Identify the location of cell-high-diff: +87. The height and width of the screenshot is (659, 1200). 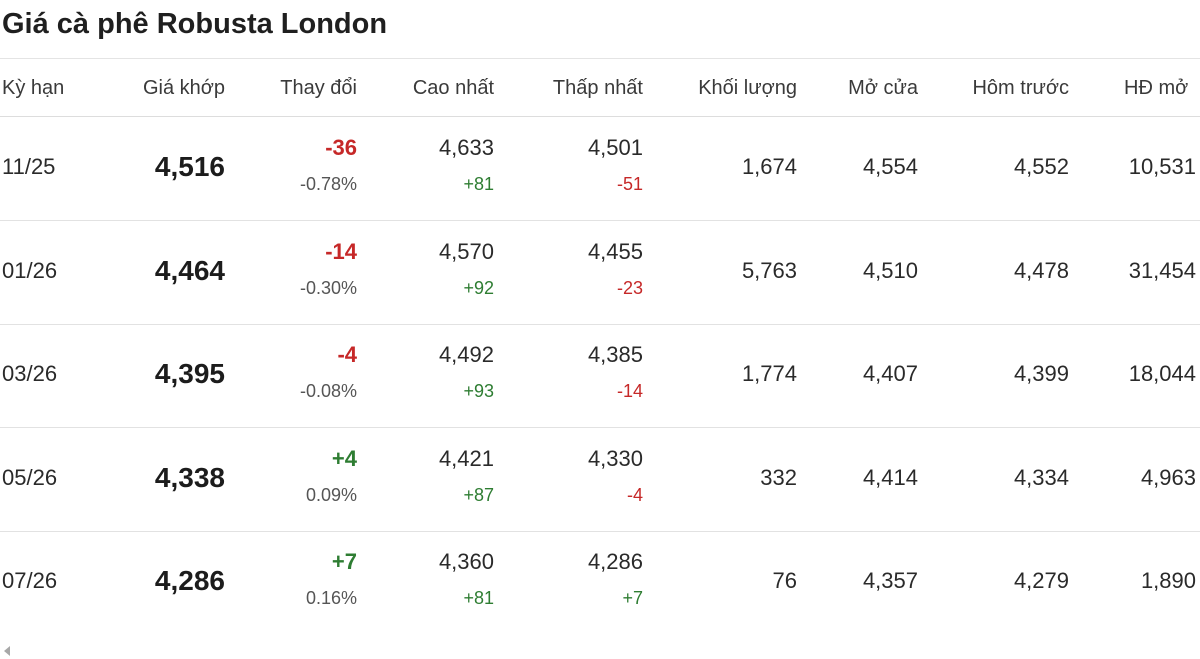
(478, 494).